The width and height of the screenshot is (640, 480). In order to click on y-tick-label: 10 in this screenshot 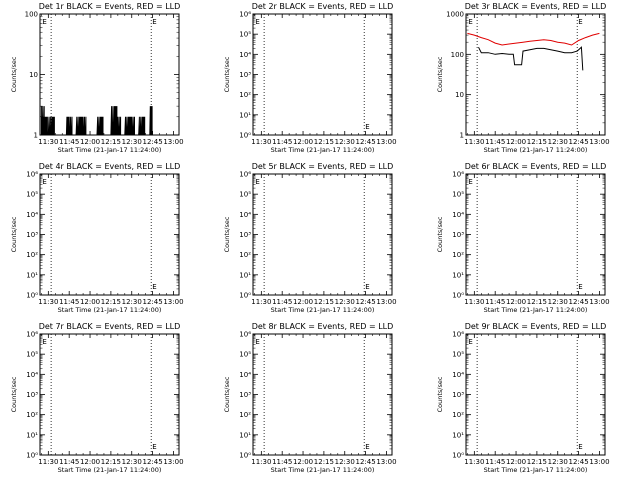, I will do `click(459, 95)`.